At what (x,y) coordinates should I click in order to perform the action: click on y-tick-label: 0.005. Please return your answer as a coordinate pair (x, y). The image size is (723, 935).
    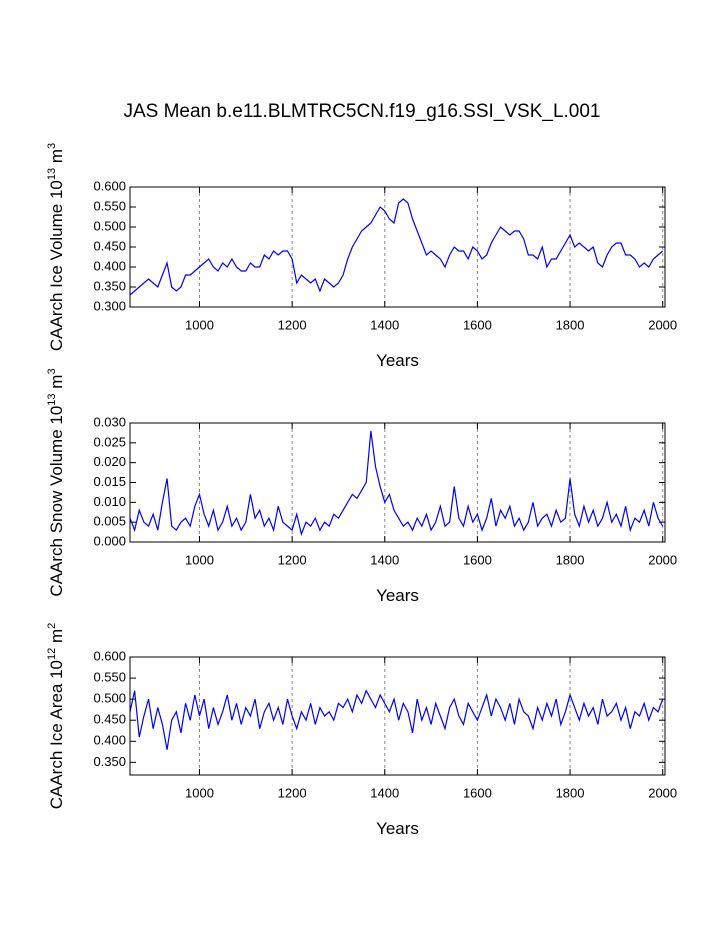
    Looking at the image, I should click on (109, 521).